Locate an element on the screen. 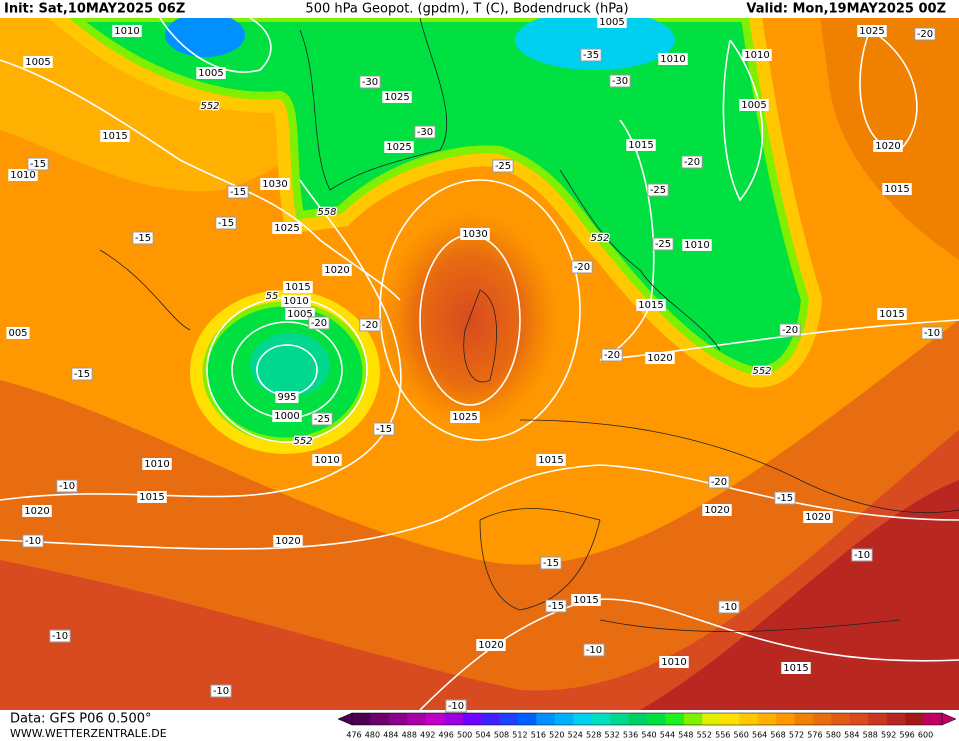  colorbar-tick-label: 532 is located at coordinates (611, 735).